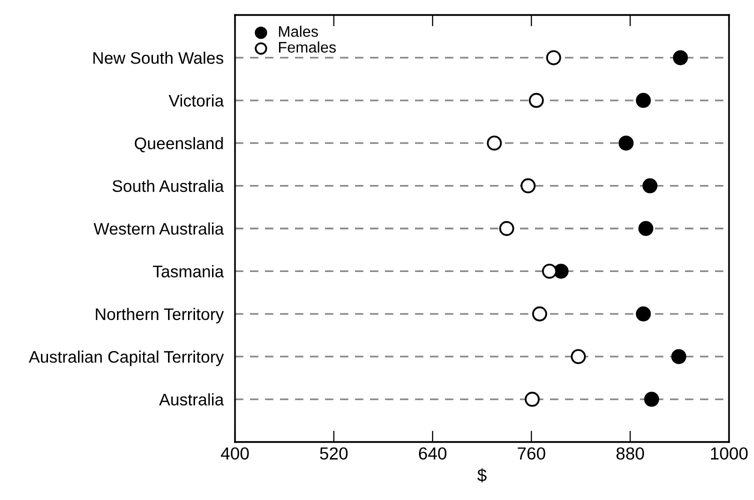  Describe the element at coordinates (432, 453) in the screenshot. I see `x-tick-label: 640` at that location.